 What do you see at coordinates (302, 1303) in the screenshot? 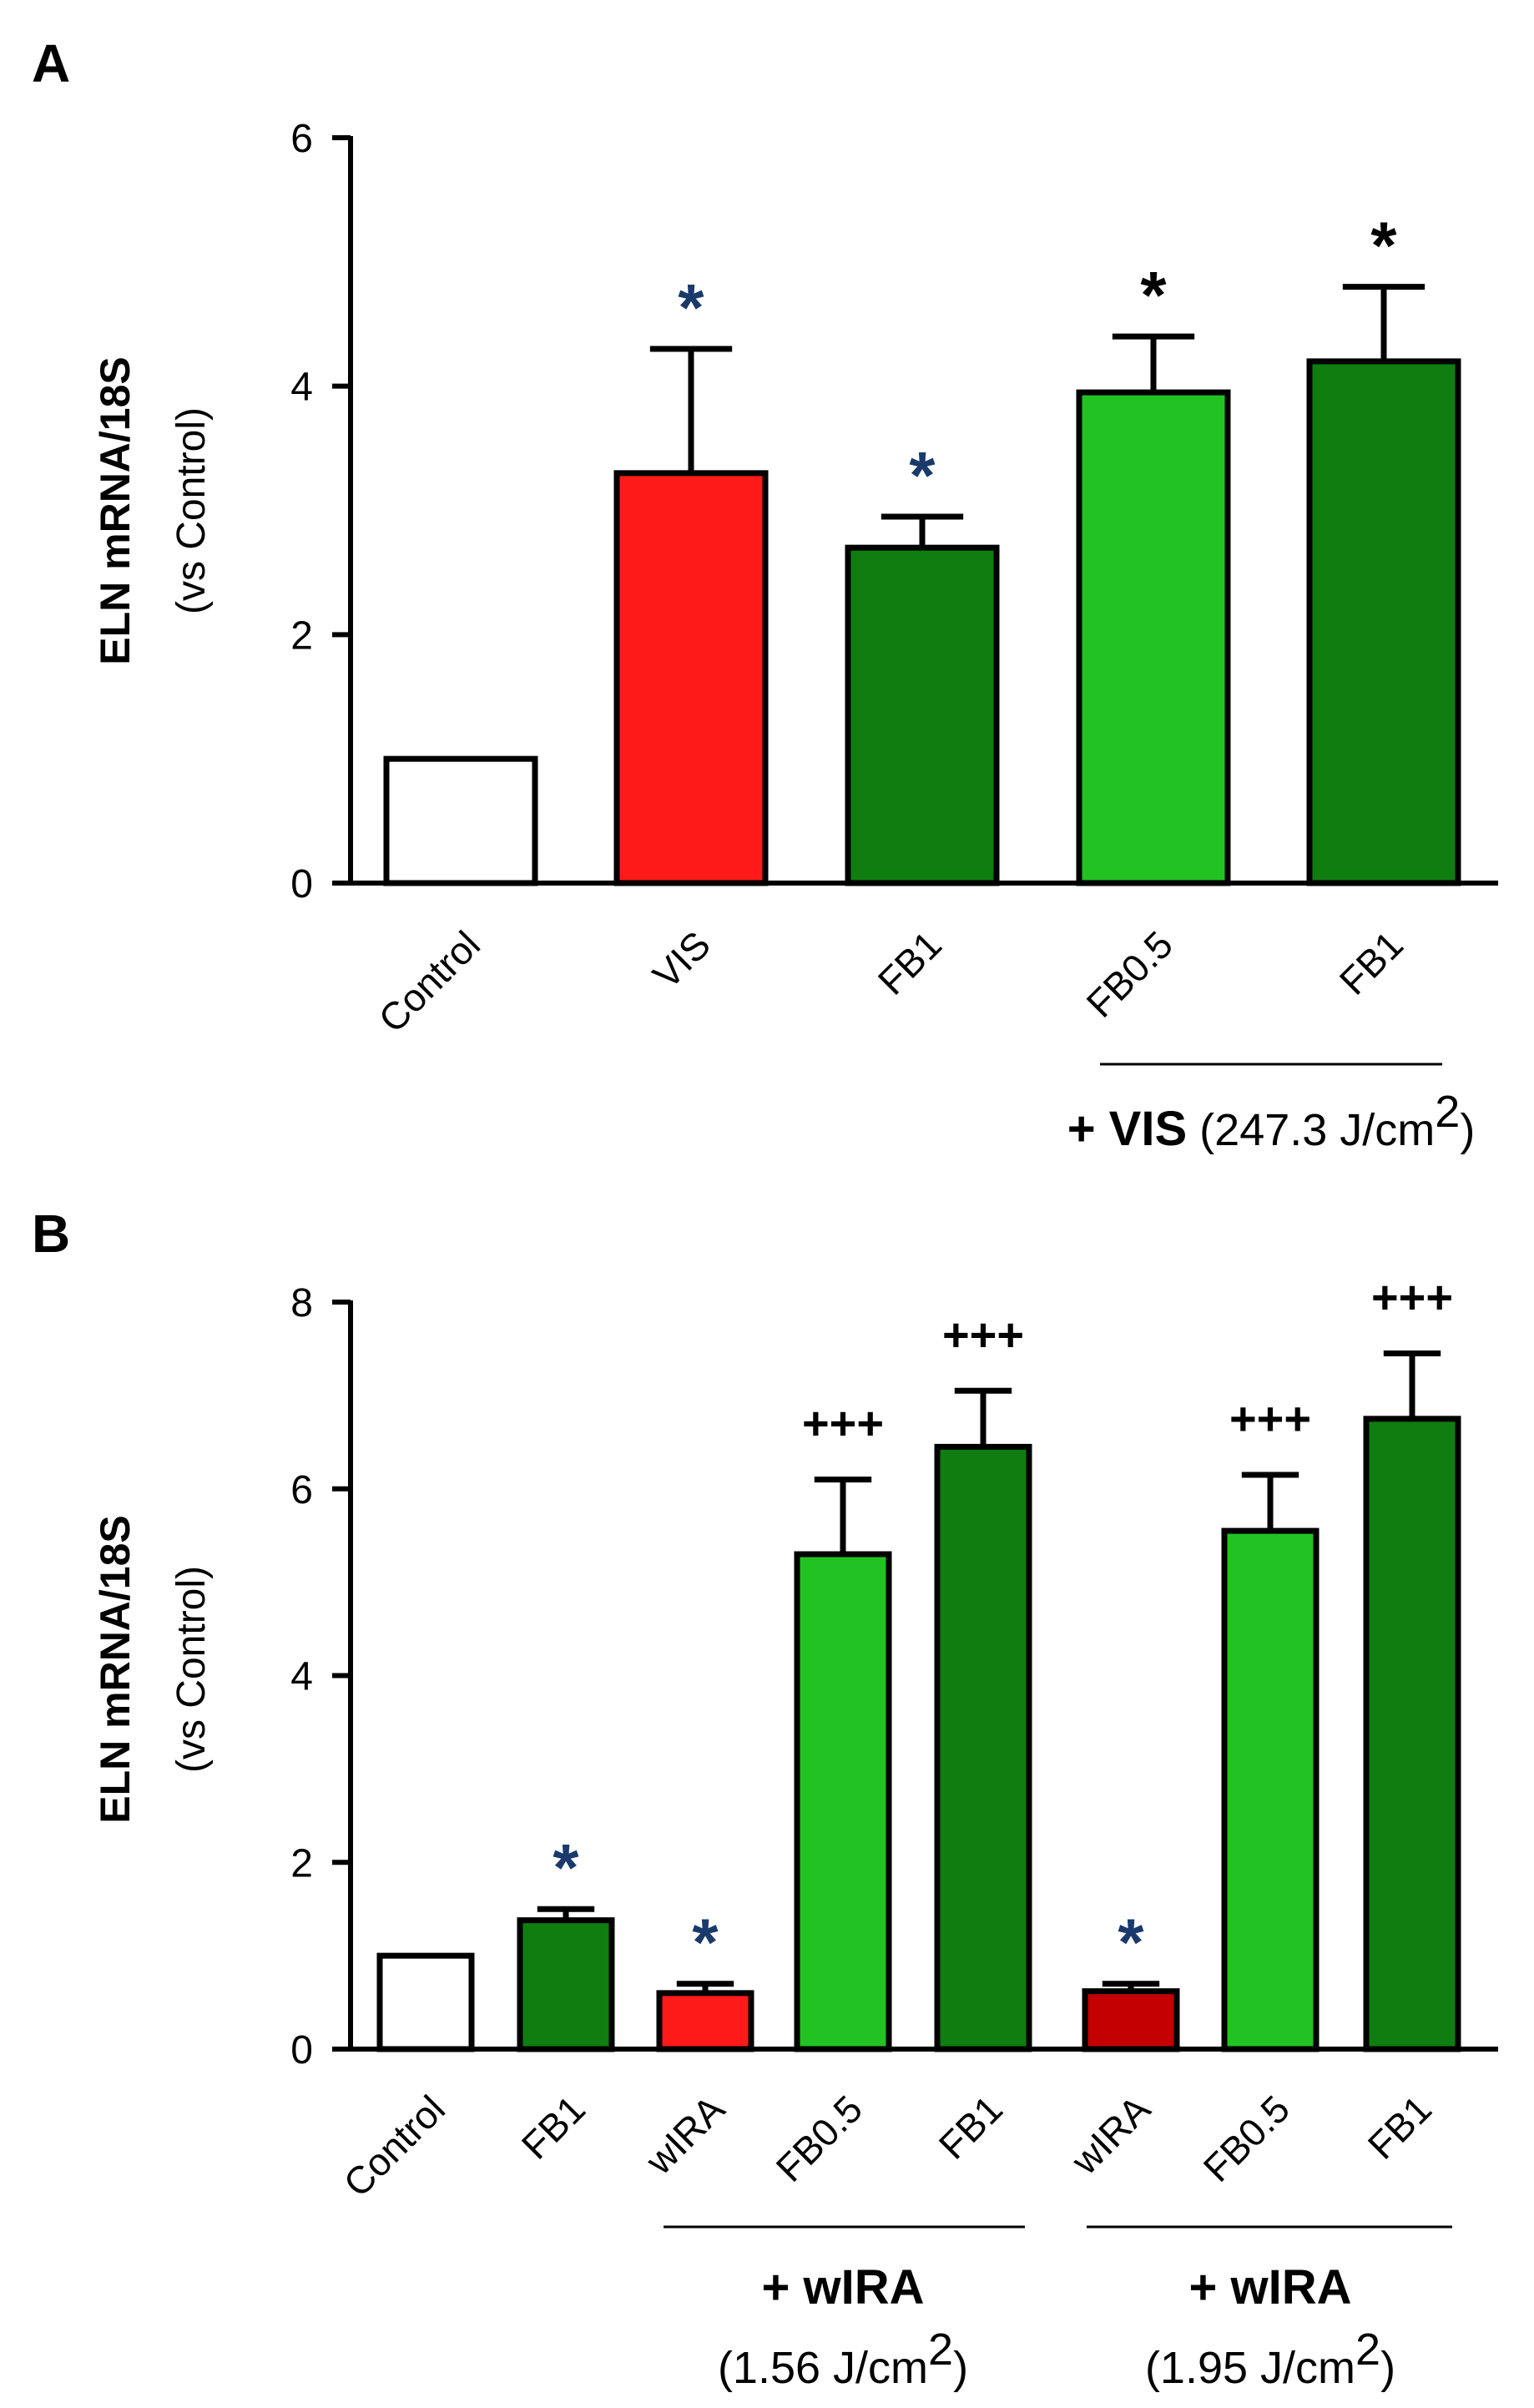
I see `y-tick-label: 8` at bounding box center [302, 1303].